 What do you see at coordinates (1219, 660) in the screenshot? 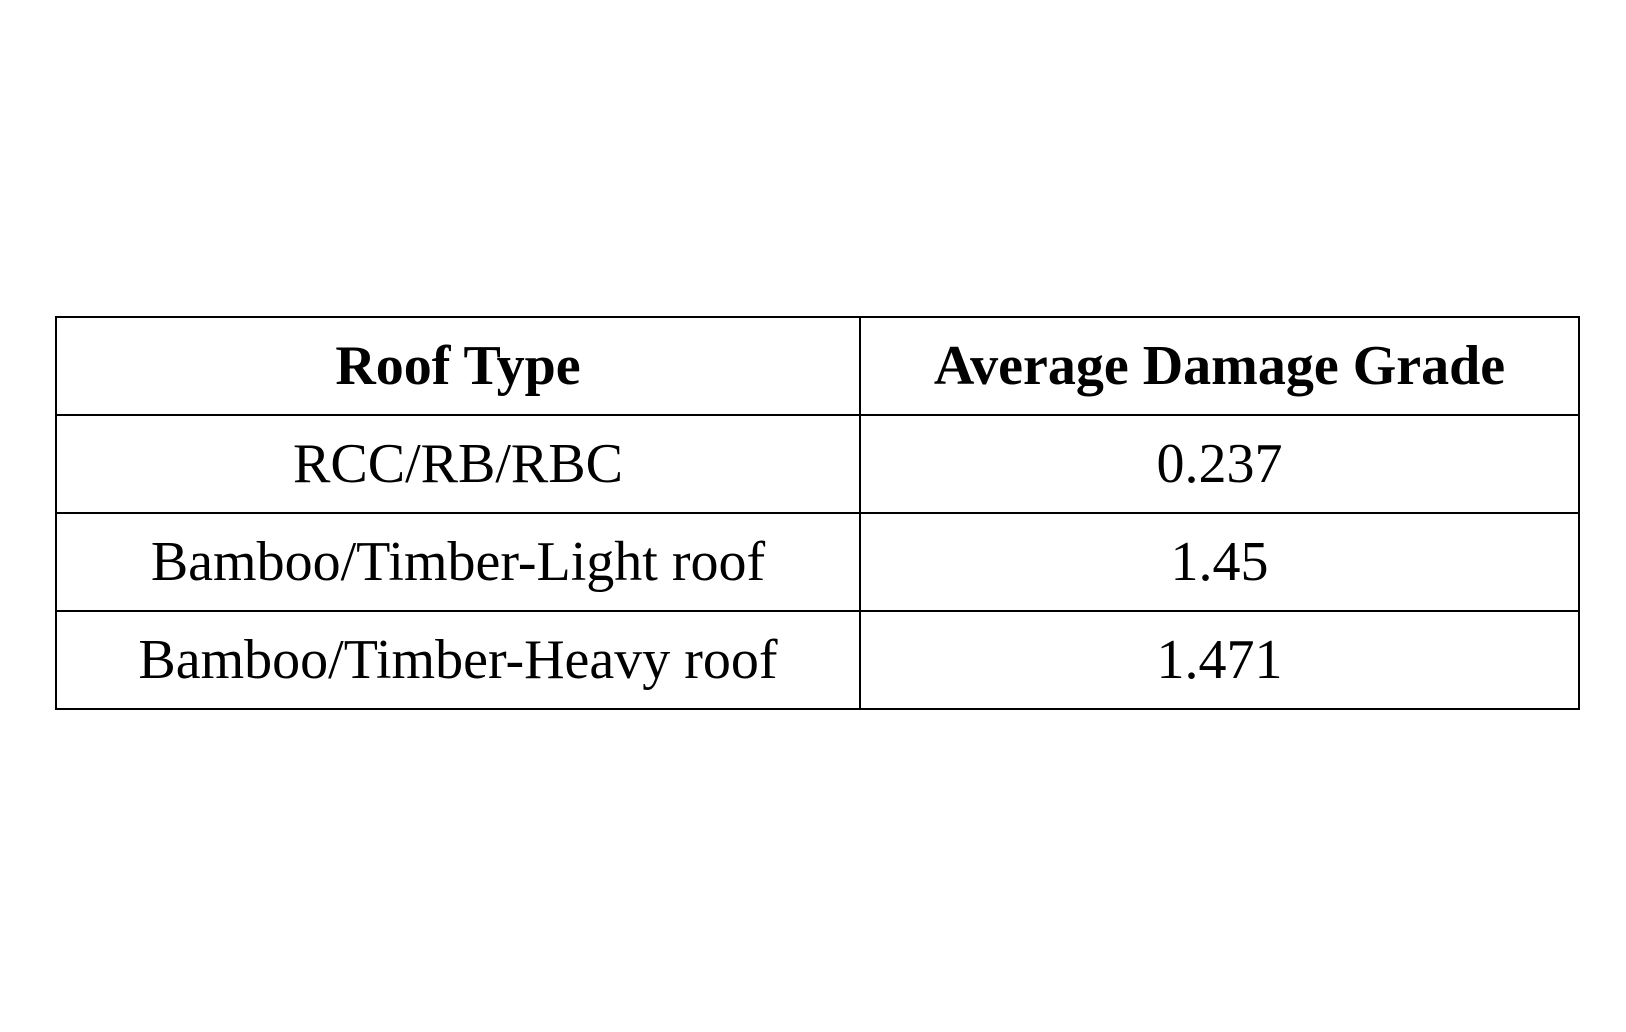
I see `cell-average-damage-grade: 1.471` at bounding box center [1219, 660].